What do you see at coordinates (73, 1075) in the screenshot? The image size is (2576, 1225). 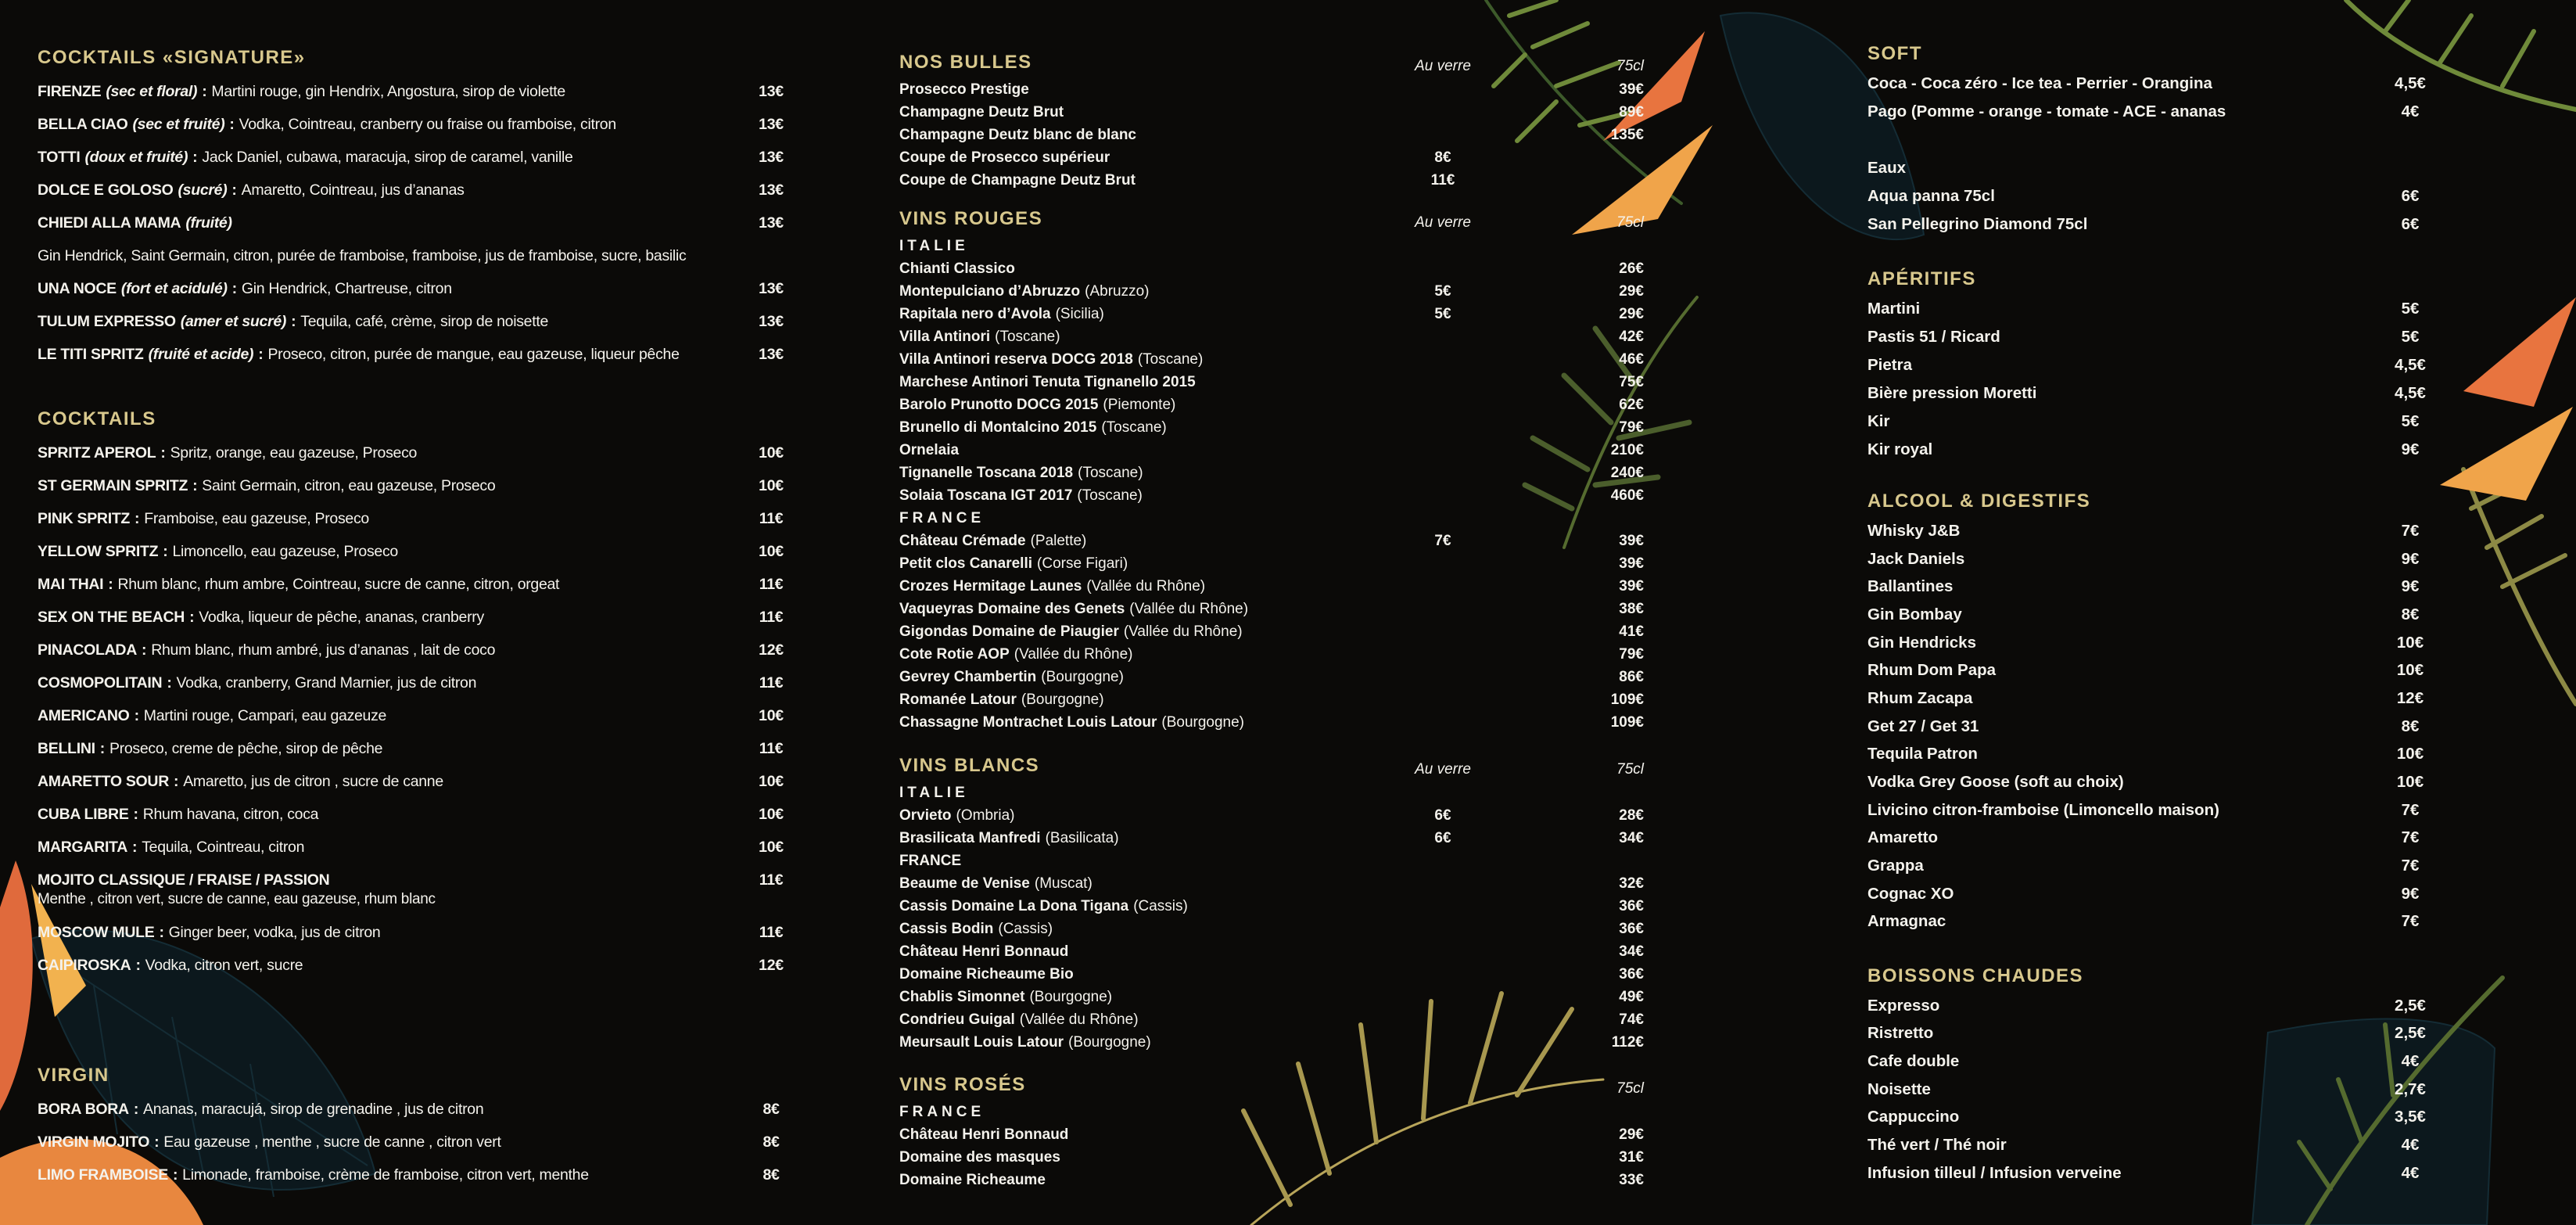 I see `section-title-text: VIRGIN` at bounding box center [73, 1075].